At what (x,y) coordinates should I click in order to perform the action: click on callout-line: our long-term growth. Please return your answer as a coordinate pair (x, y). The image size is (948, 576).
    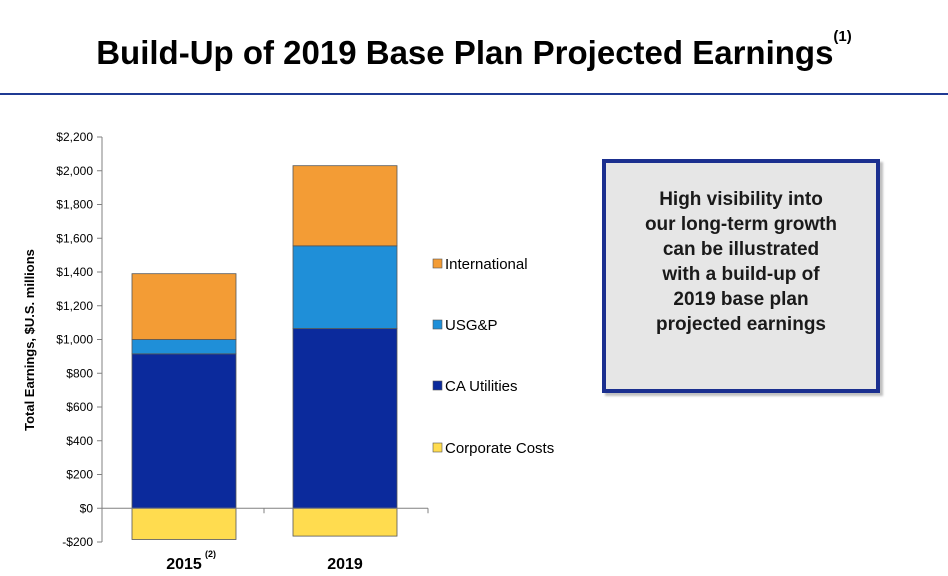
    Looking at the image, I should click on (741, 224).